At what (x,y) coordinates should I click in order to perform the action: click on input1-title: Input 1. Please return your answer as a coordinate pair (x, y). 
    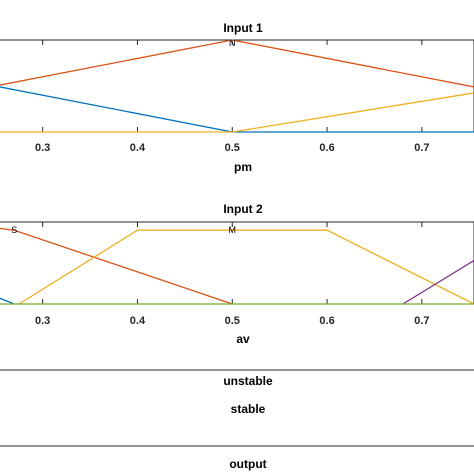
    Looking at the image, I should click on (243, 28).